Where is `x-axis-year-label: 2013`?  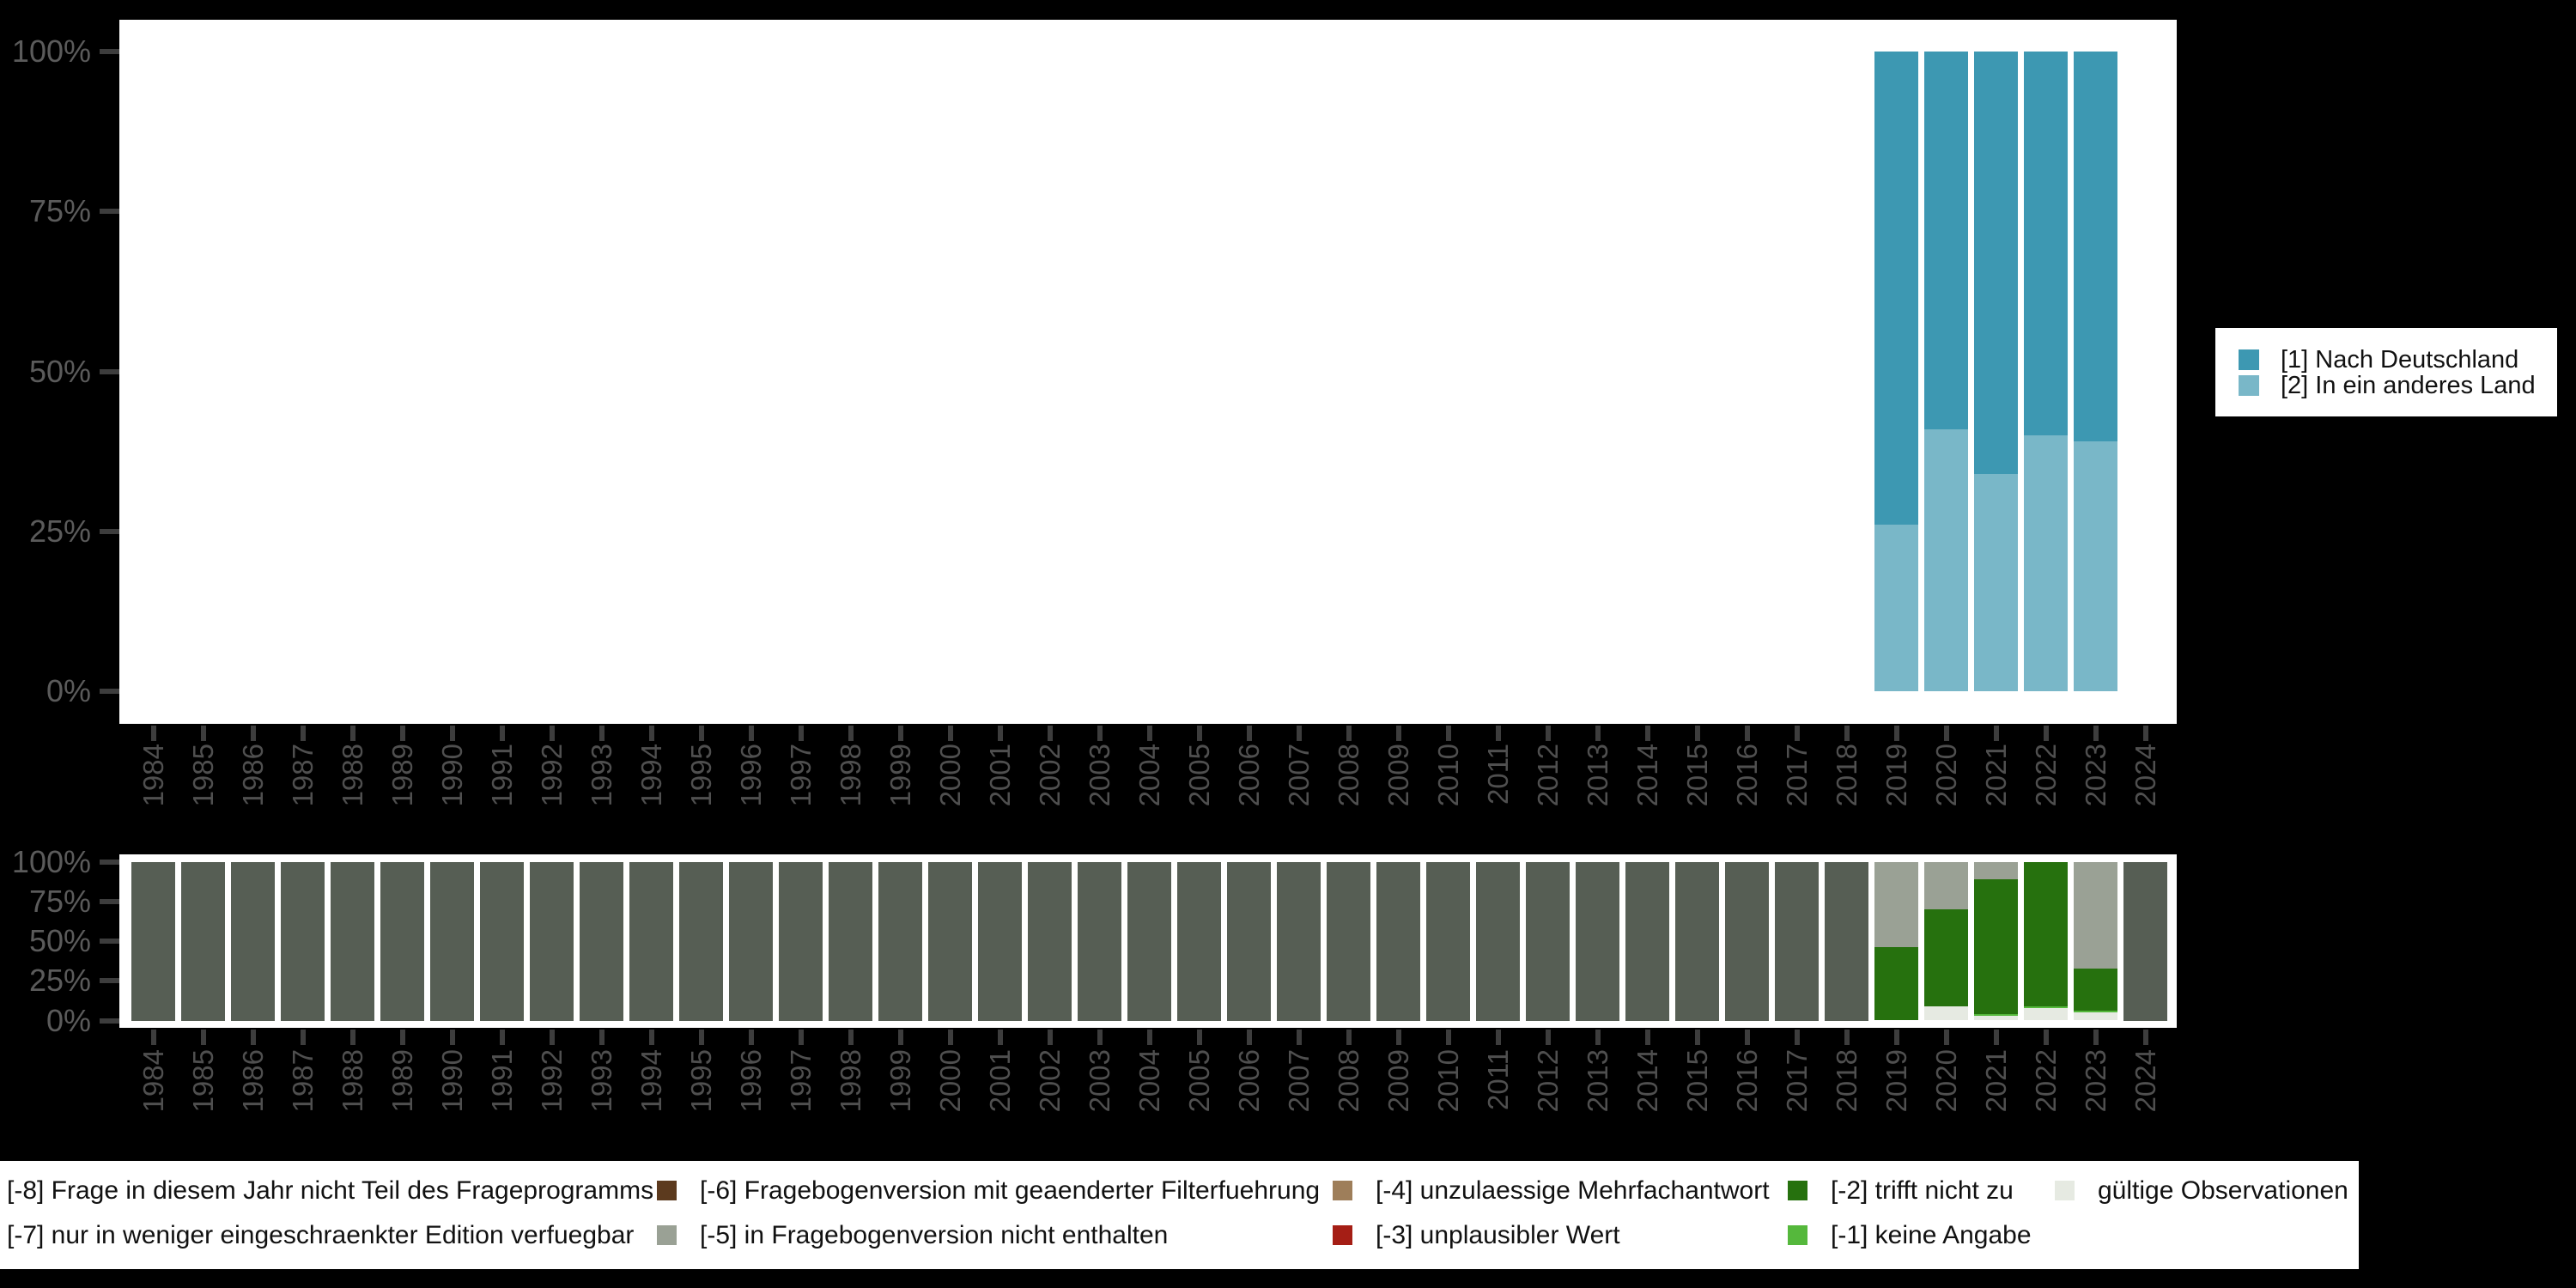
x-axis-year-label: 2013 is located at coordinates (1597, 1081).